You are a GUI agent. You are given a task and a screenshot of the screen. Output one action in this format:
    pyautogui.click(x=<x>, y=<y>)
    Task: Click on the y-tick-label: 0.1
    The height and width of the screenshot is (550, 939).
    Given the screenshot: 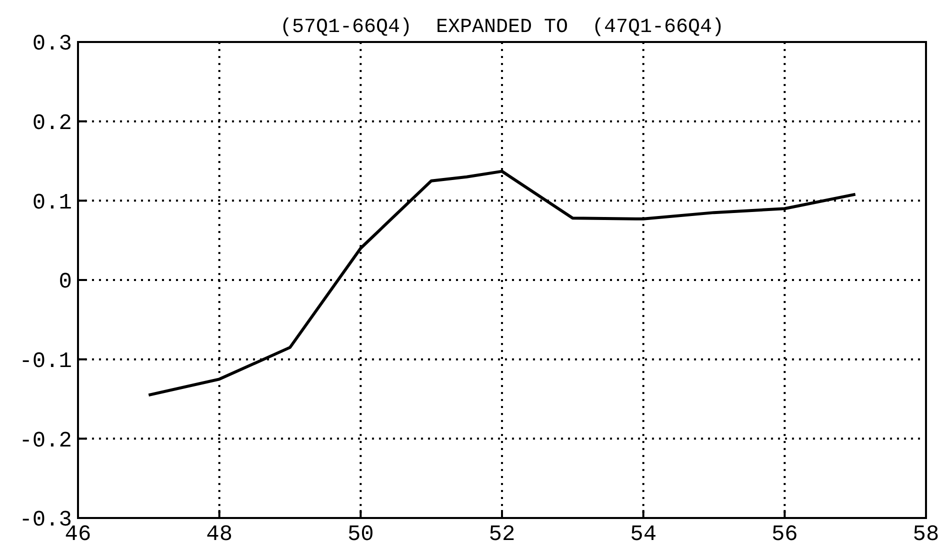 What is the action you would take?
    pyautogui.click(x=52, y=203)
    